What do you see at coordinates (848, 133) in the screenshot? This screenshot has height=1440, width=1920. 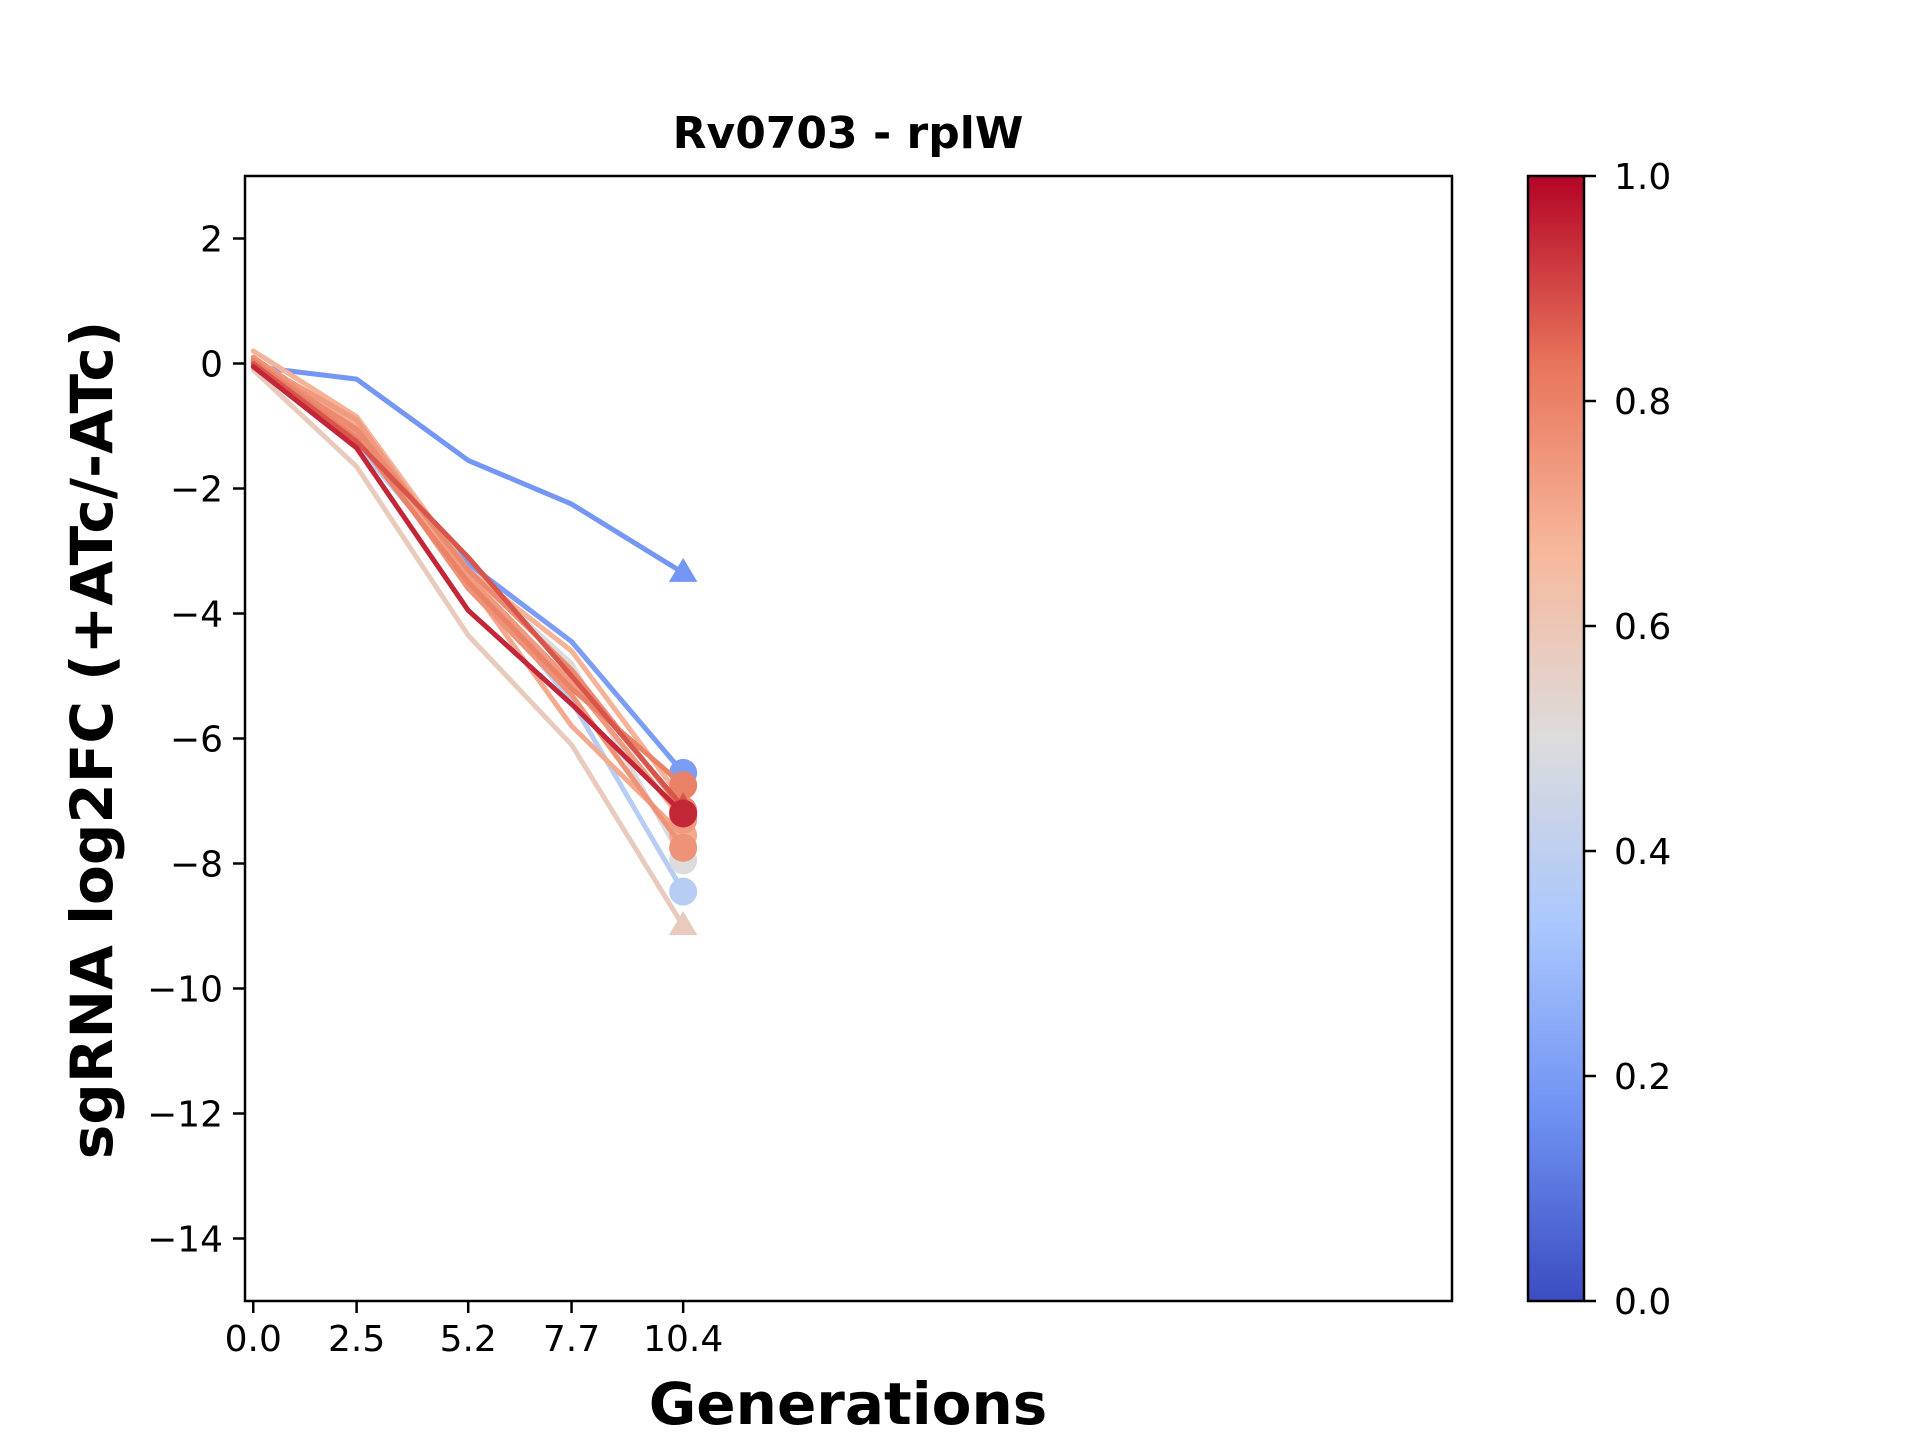 I see `chart-title: Rv0703 - rplW` at bounding box center [848, 133].